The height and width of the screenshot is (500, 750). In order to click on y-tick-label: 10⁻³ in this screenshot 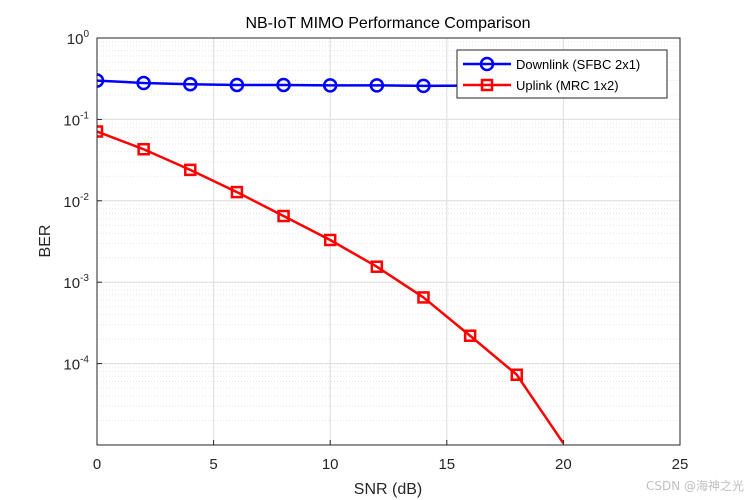, I will do `click(76, 282)`.